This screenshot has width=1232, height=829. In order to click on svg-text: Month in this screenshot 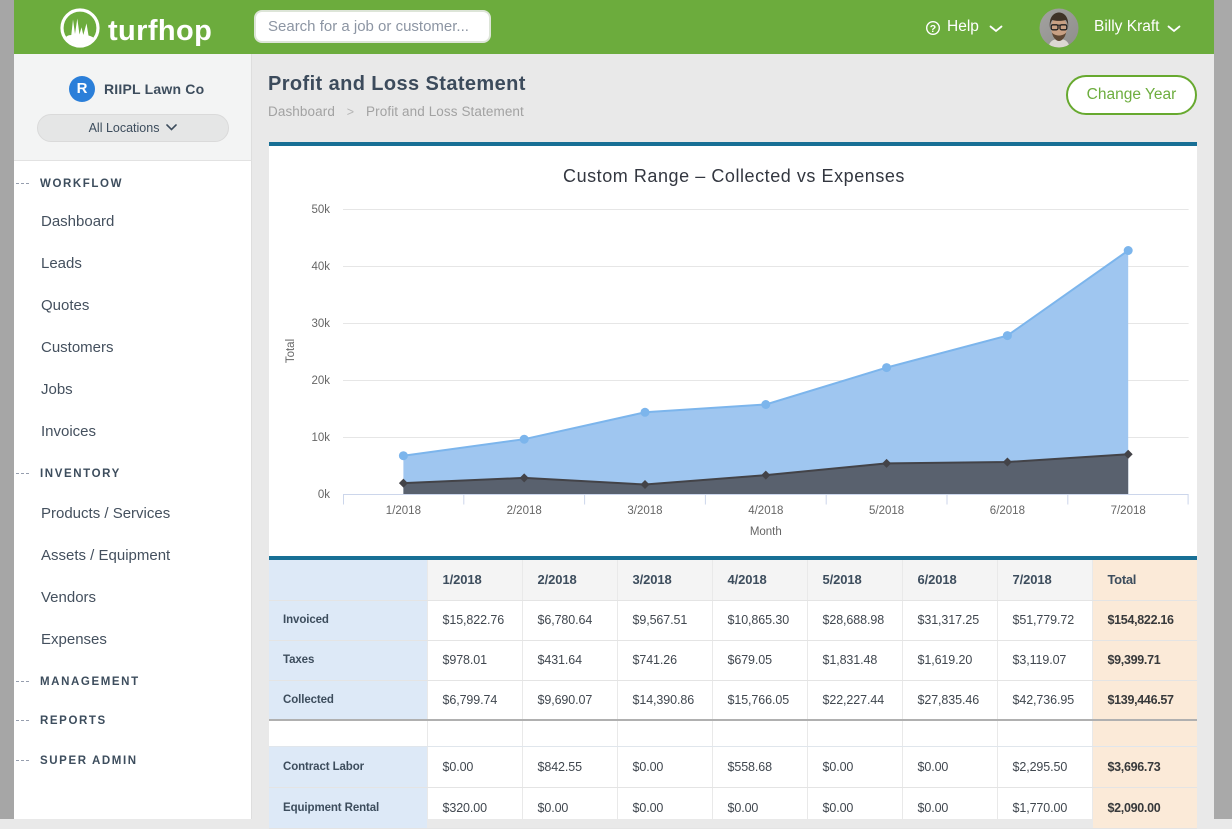, I will do `click(766, 532)`.